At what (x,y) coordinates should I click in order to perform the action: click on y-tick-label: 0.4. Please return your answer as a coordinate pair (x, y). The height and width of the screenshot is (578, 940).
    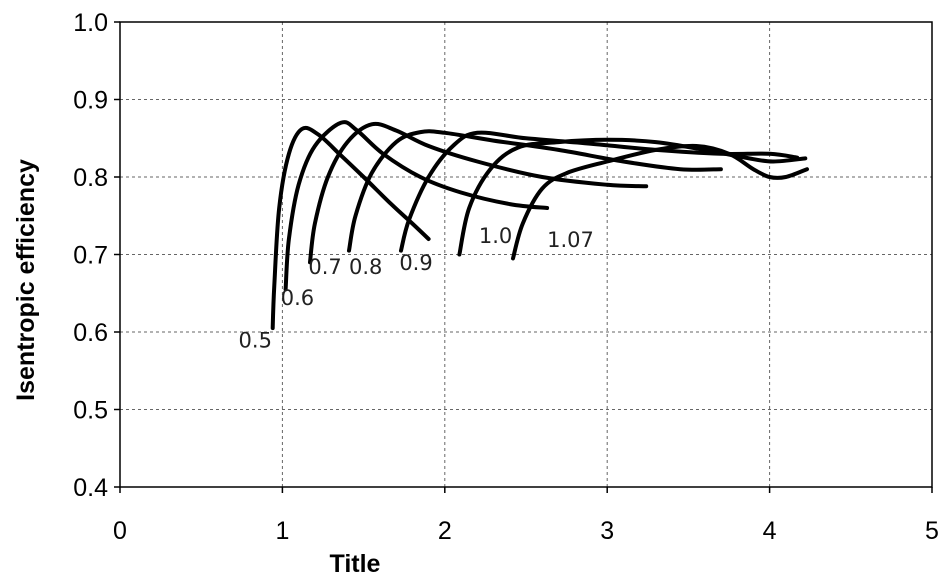
    Looking at the image, I should click on (90, 488).